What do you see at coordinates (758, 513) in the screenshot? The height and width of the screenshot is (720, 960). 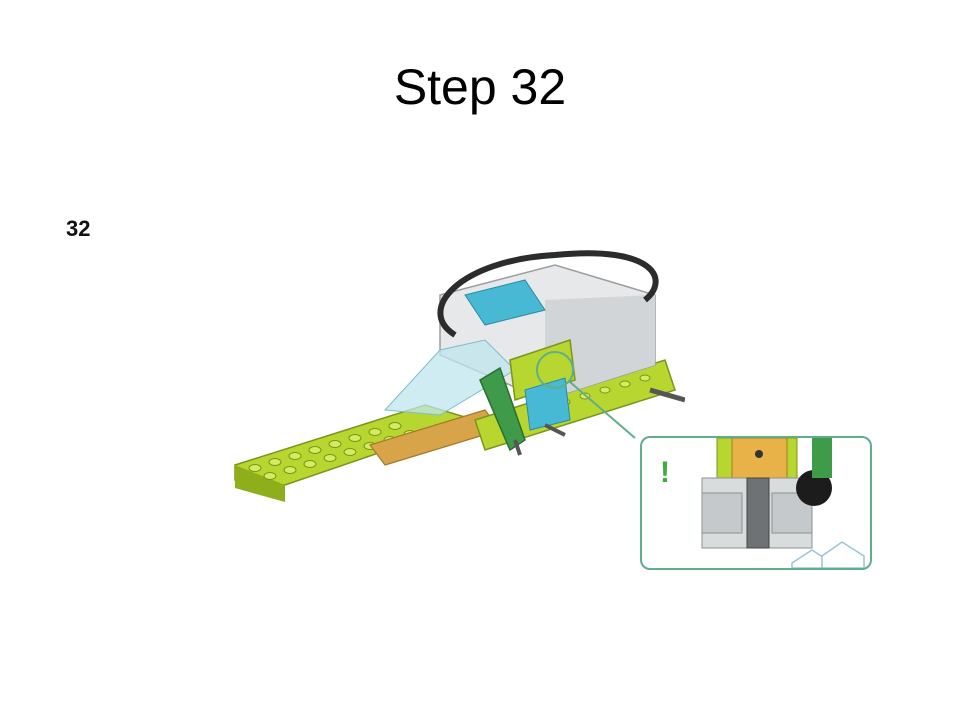 I see `detail-gear` at bounding box center [758, 513].